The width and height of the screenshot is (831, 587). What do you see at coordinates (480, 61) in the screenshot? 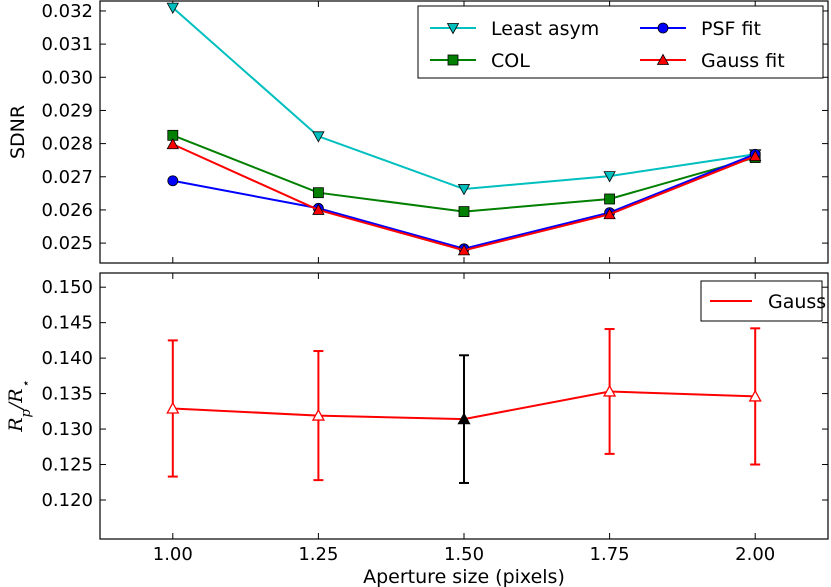
I see `sdnr-legend-entry-col: COL` at bounding box center [480, 61].